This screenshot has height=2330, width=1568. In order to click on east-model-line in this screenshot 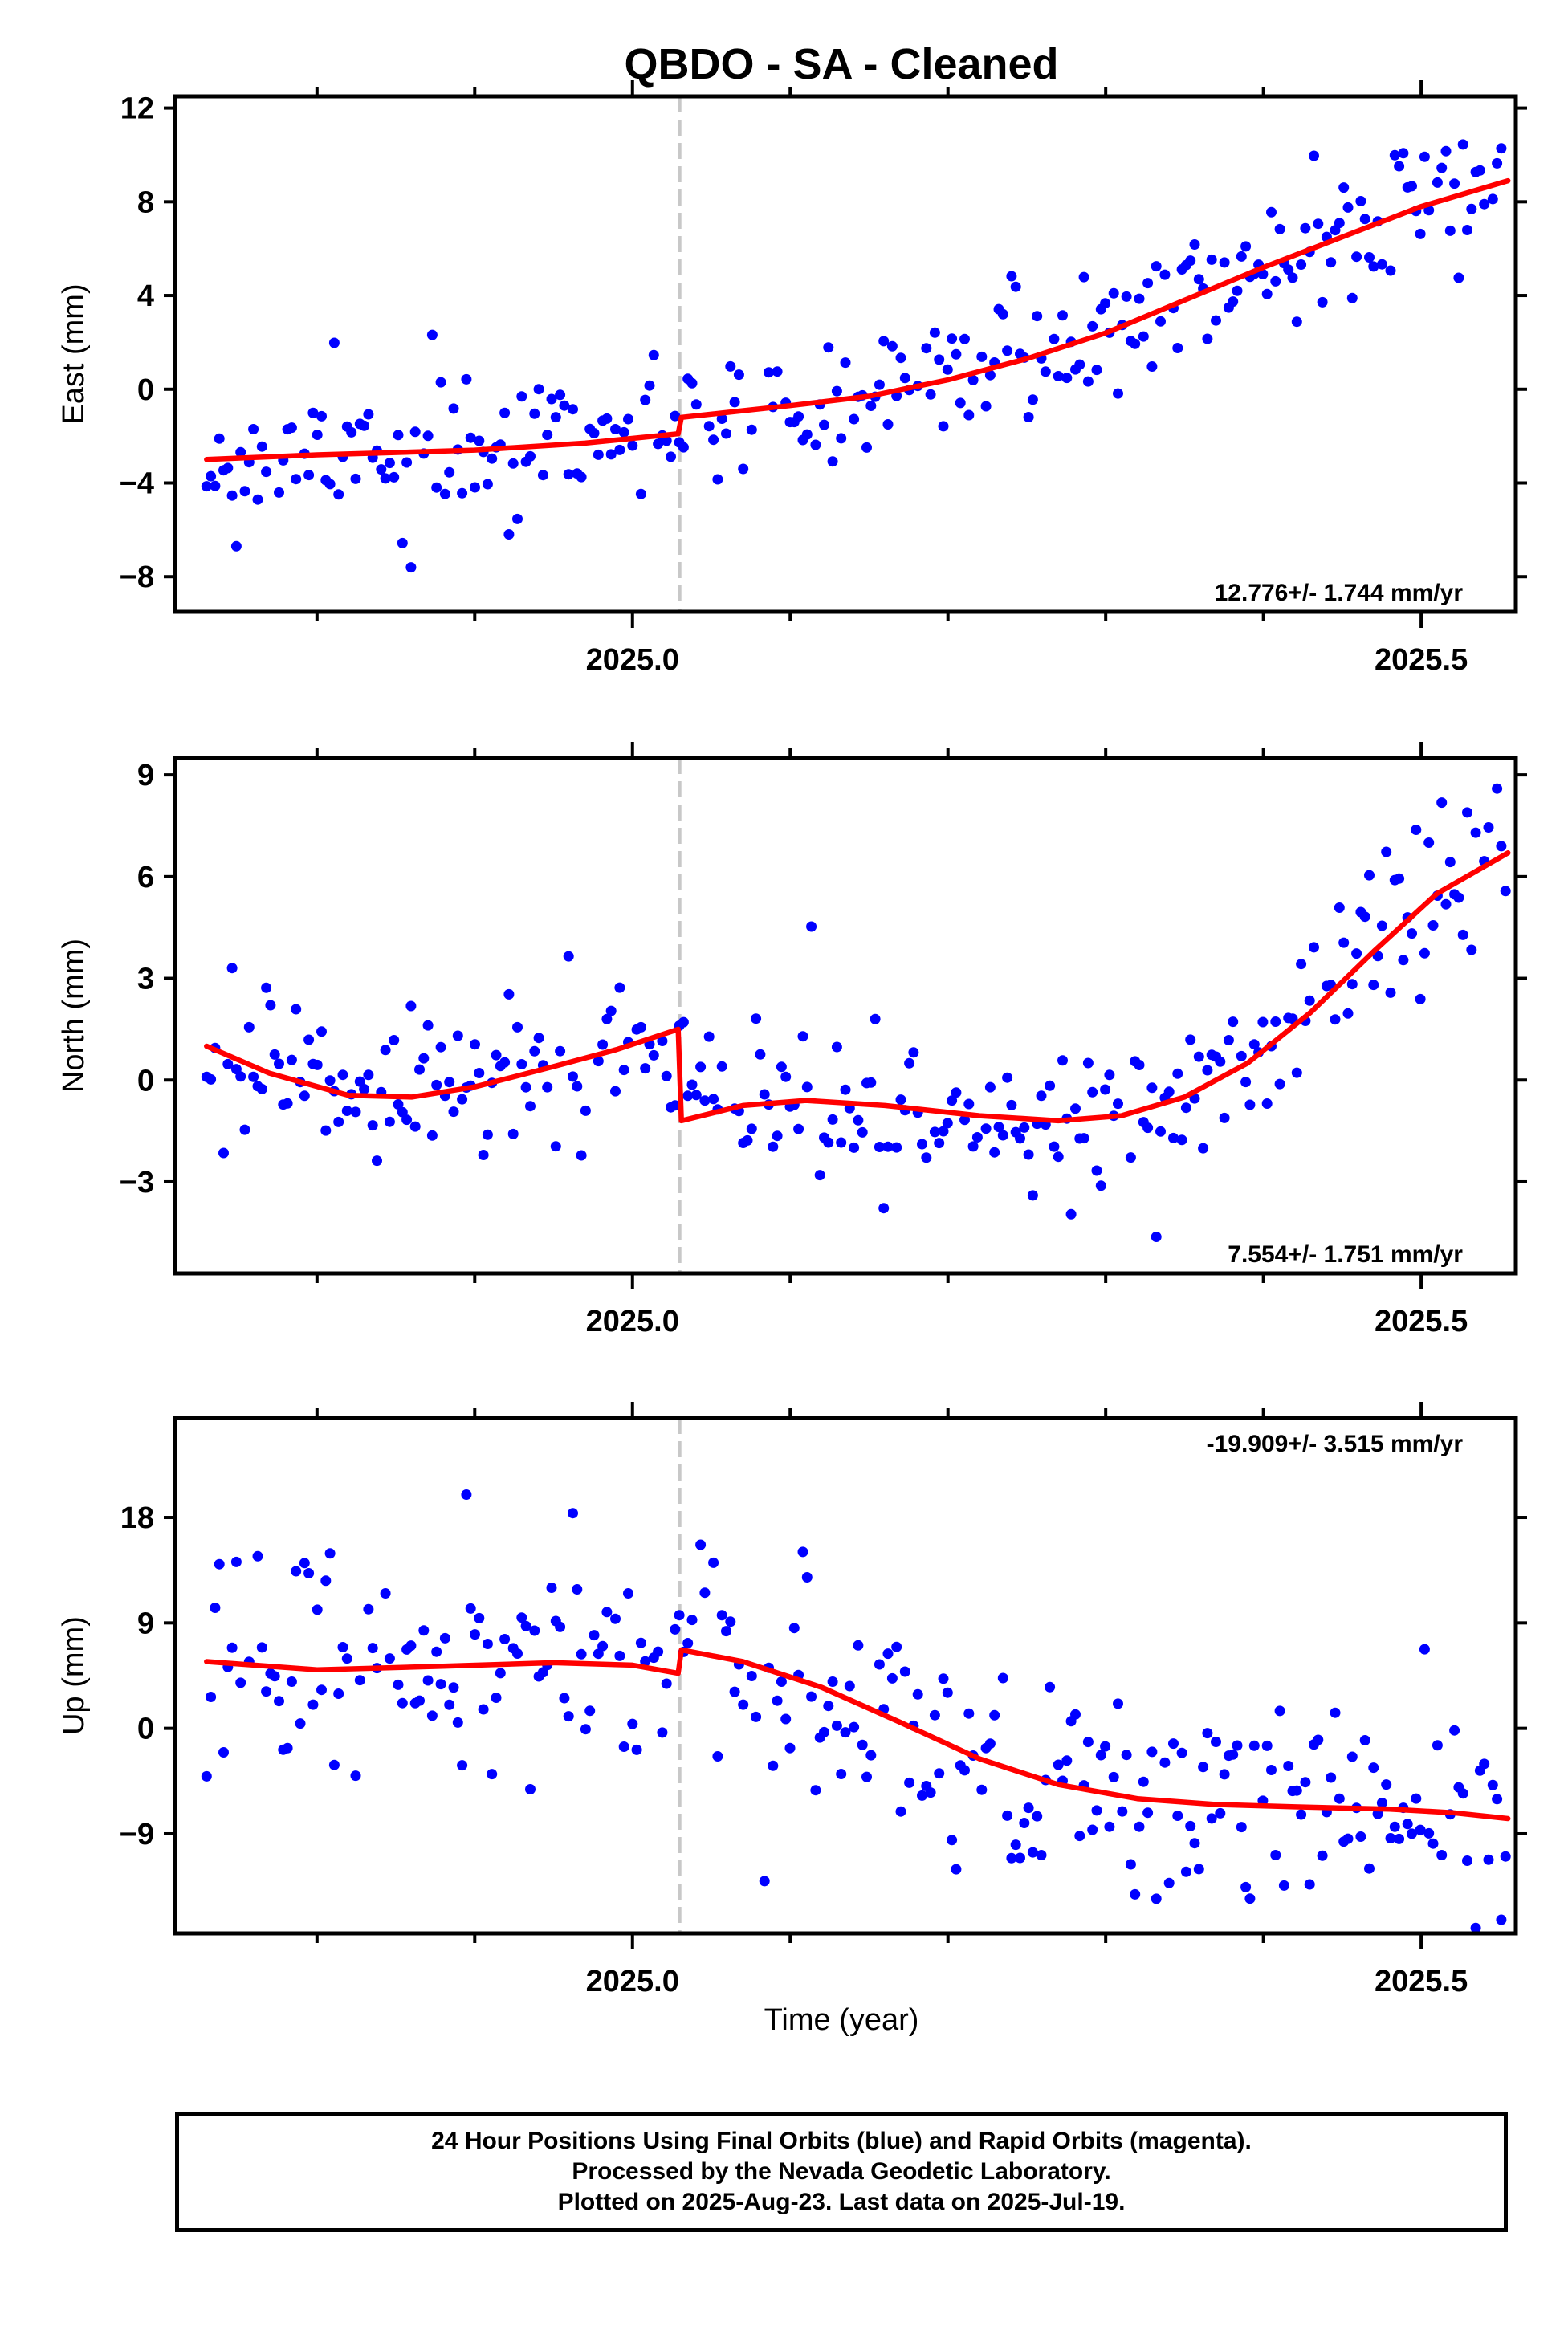, I will do `click(857, 319)`.